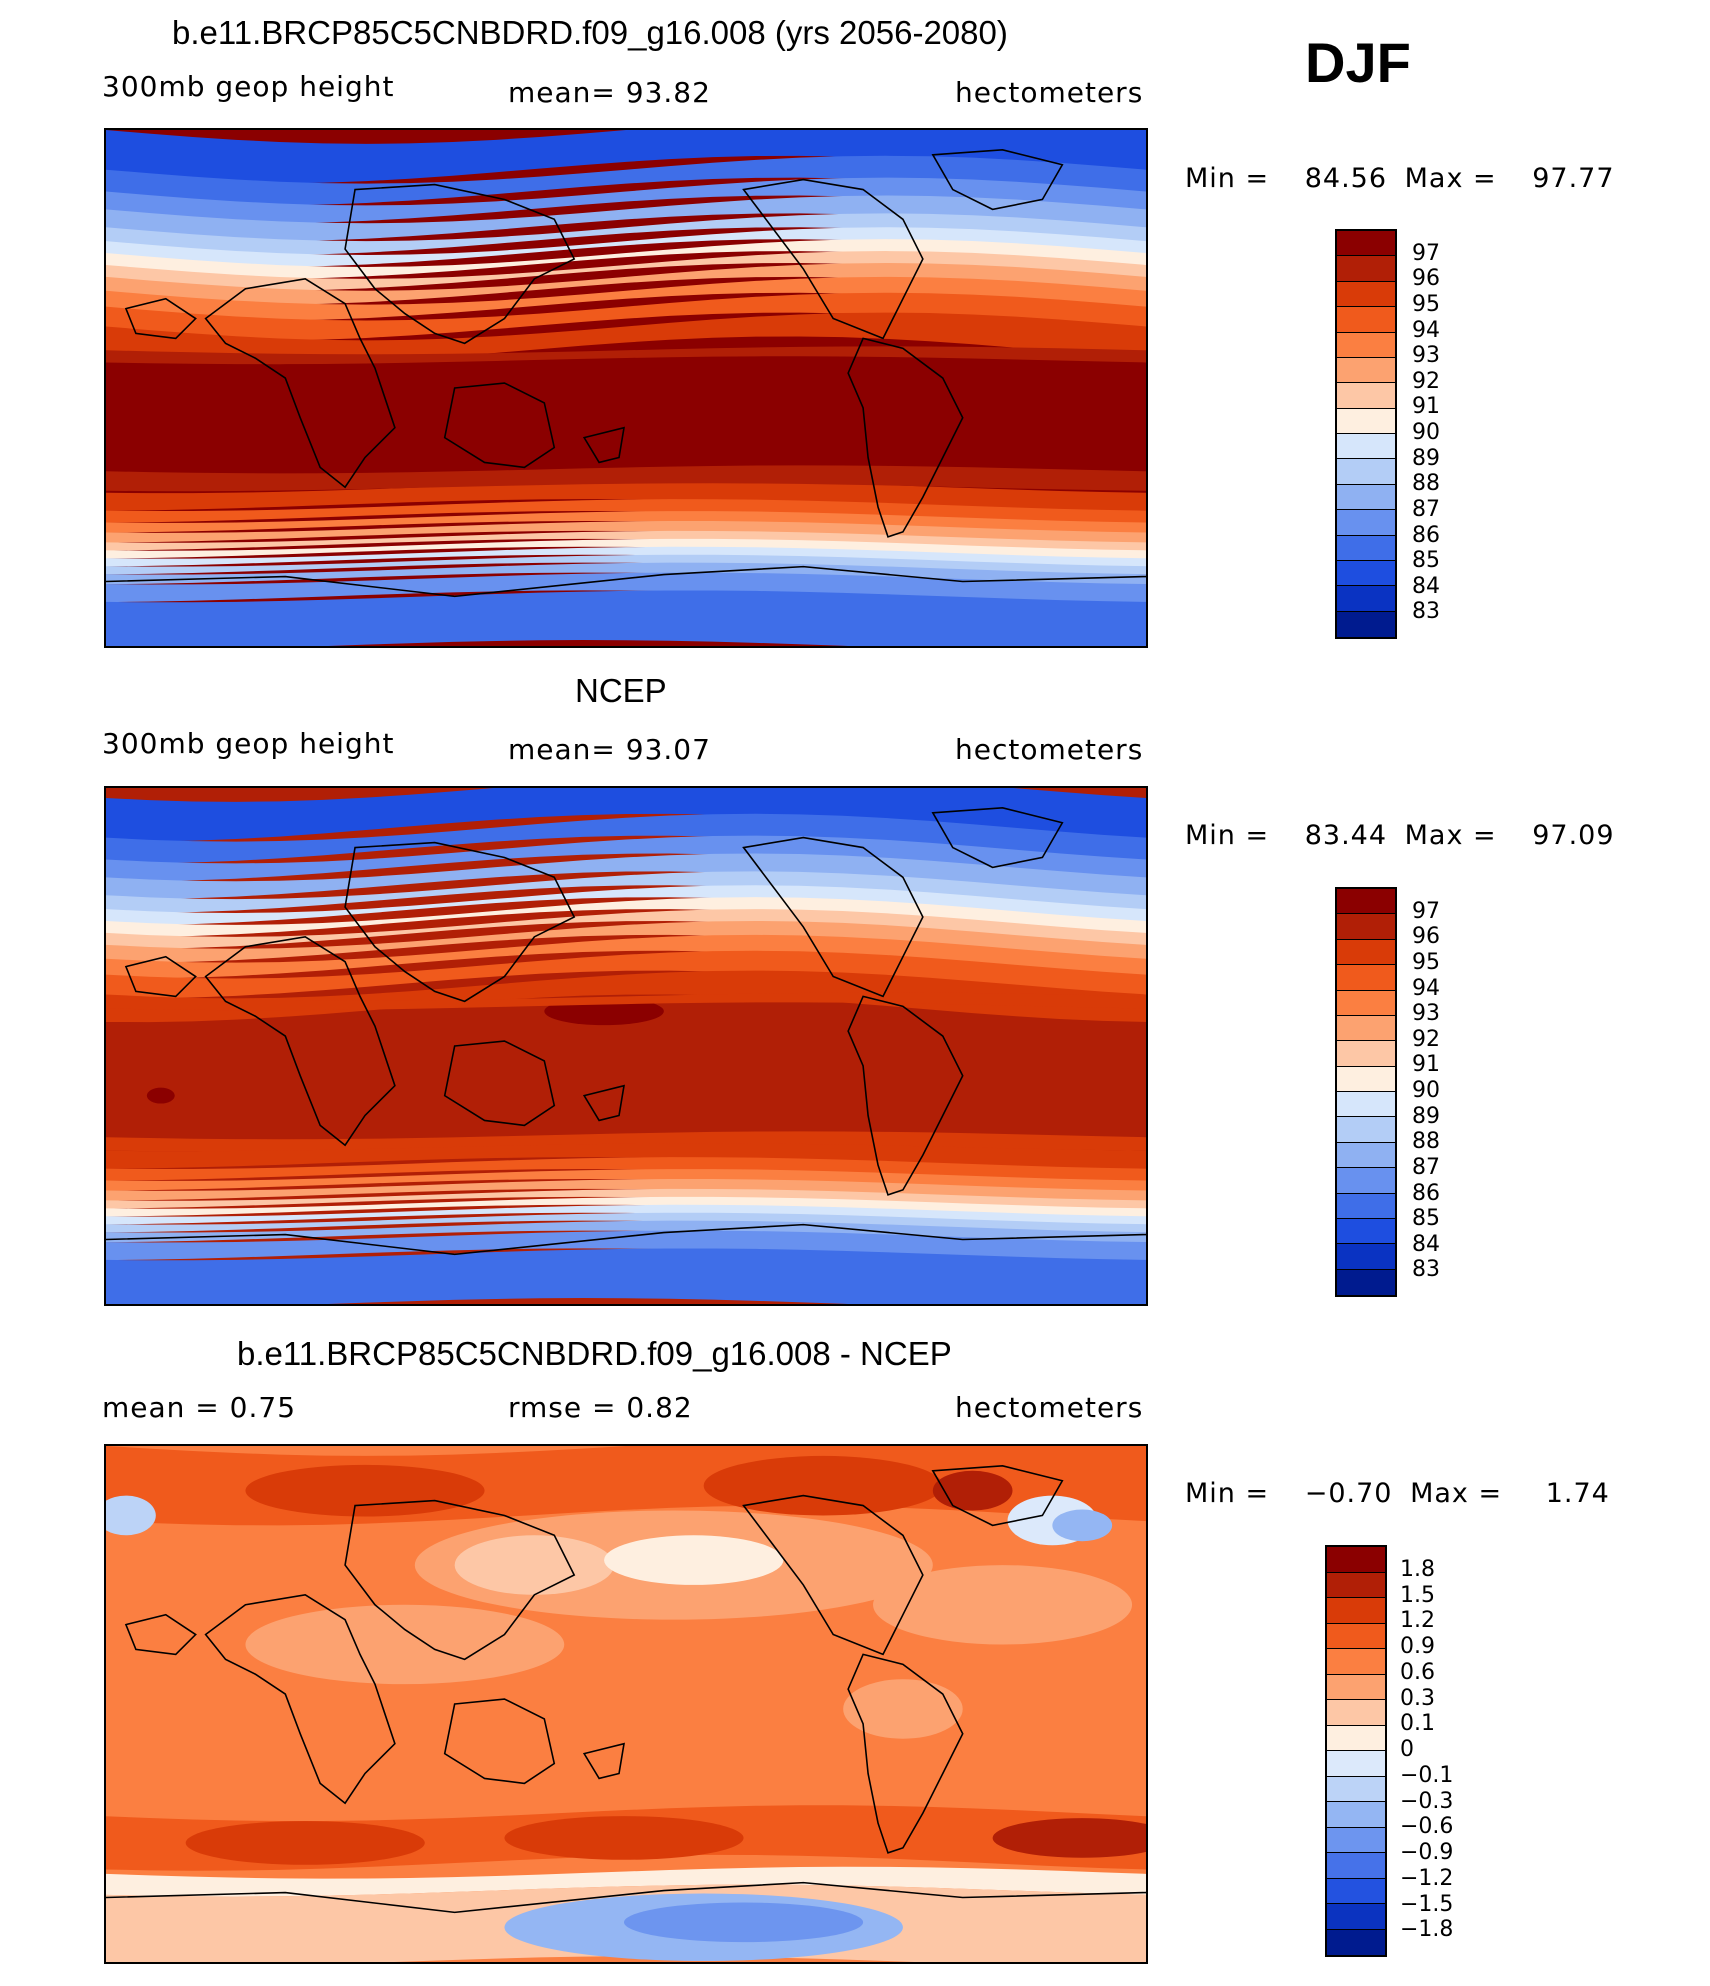 The width and height of the screenshot is (1710, 1986). Describe the element at coordinates (600, 1407) in the screenshot. I see `panel3-rmse-label: rmse = 0.82` at that location.